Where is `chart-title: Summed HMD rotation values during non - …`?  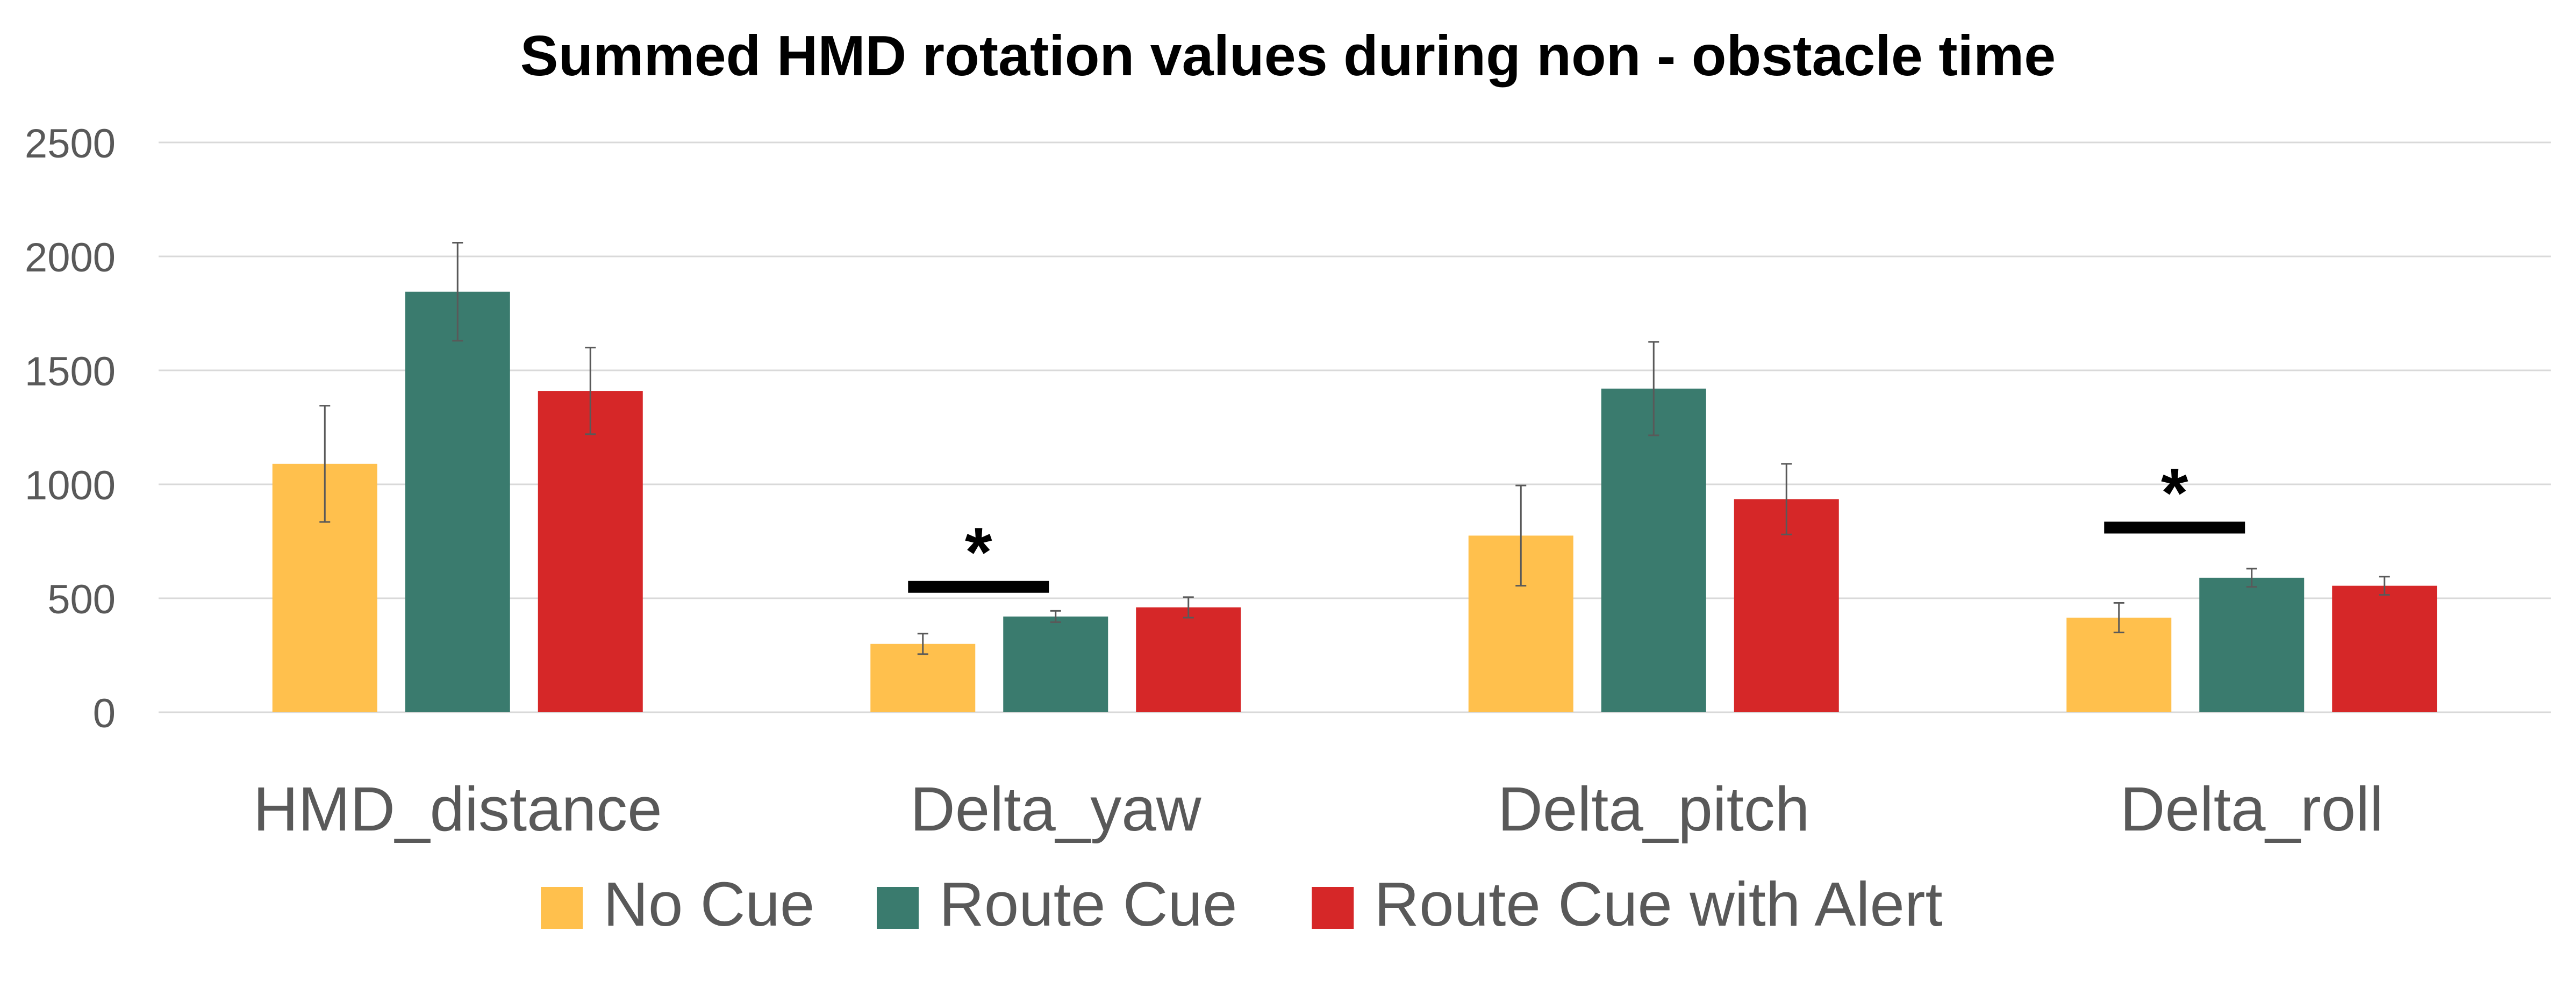 chart-title: Summed HMD rotation values during non - … is located at coordinates (1288, 56).